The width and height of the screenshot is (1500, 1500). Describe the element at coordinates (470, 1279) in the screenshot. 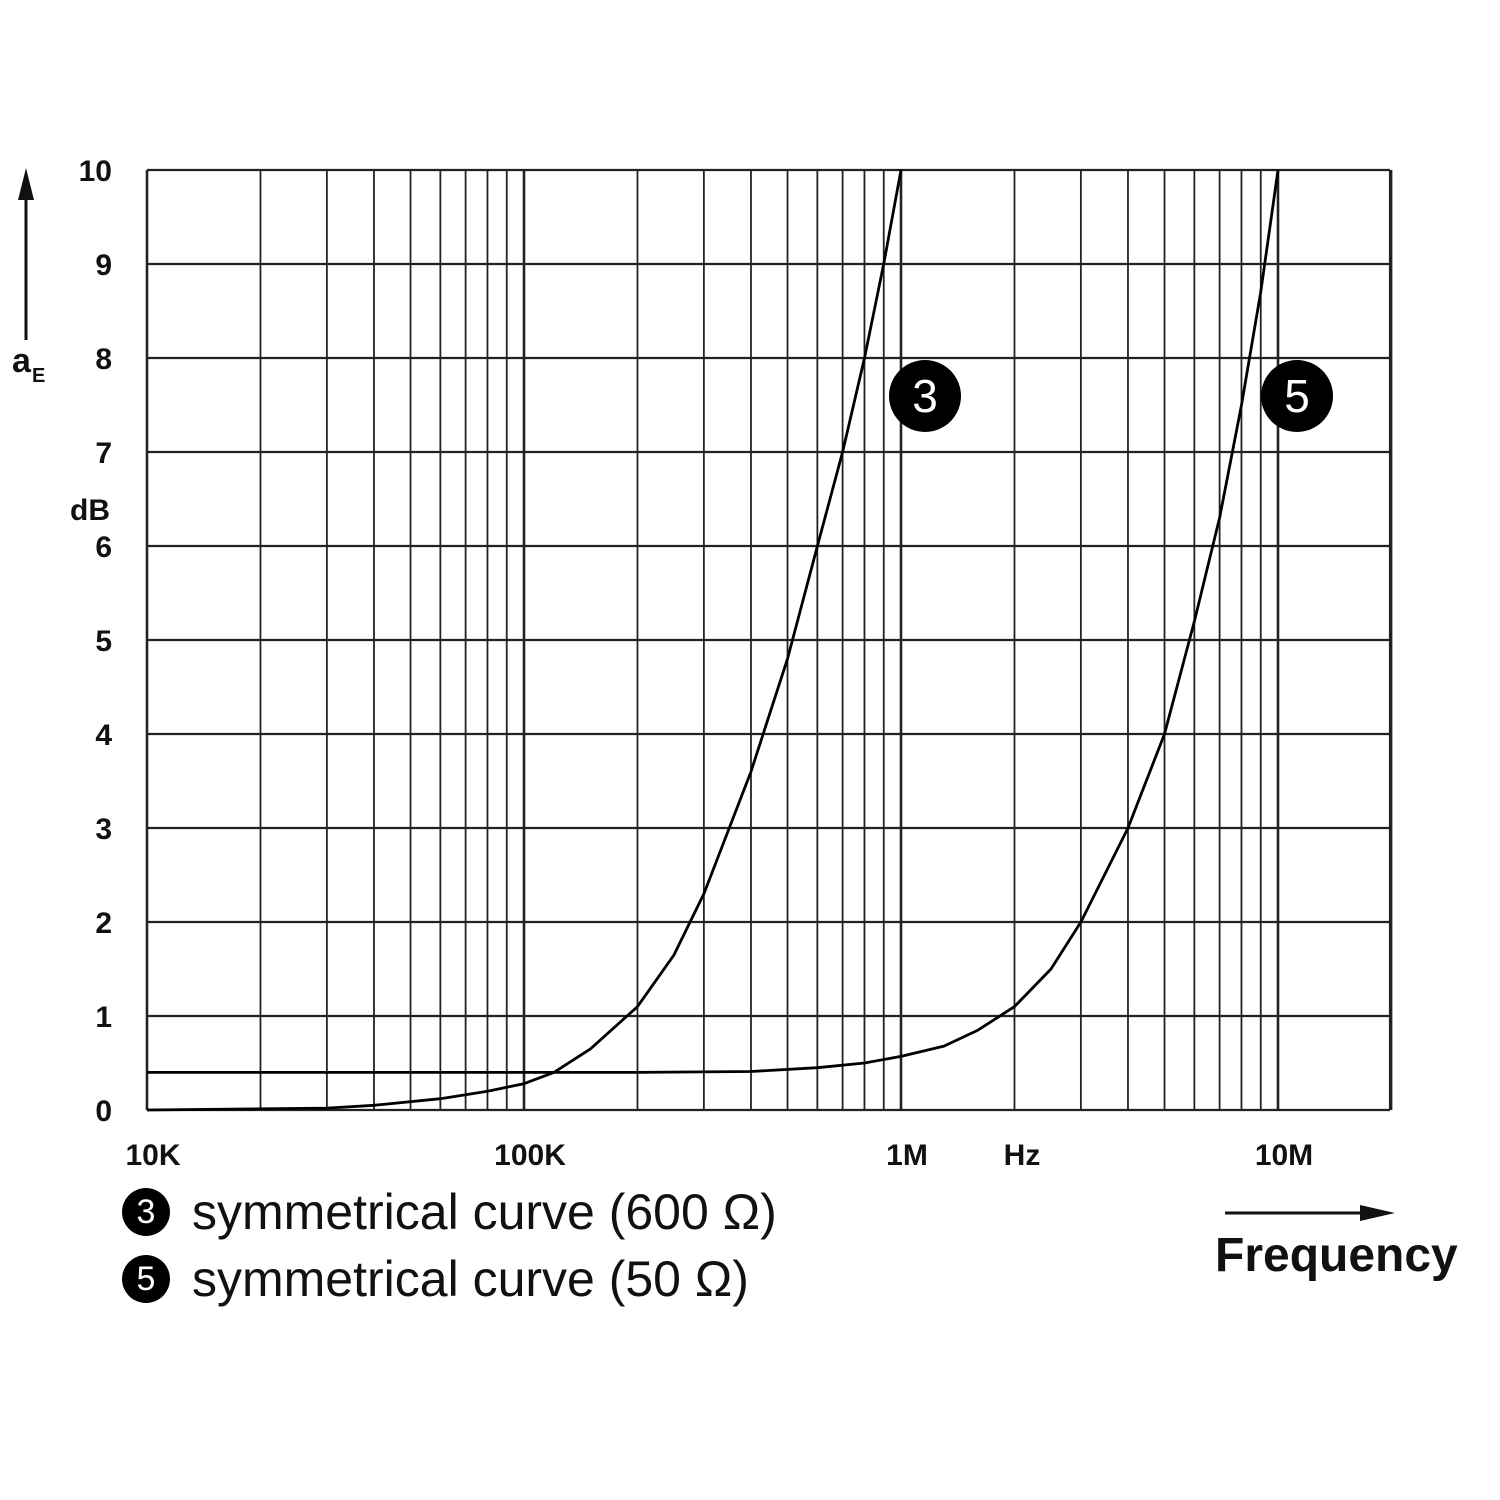

I see `legend-text-5: symmetrical curve (50 Ω)` at that location.